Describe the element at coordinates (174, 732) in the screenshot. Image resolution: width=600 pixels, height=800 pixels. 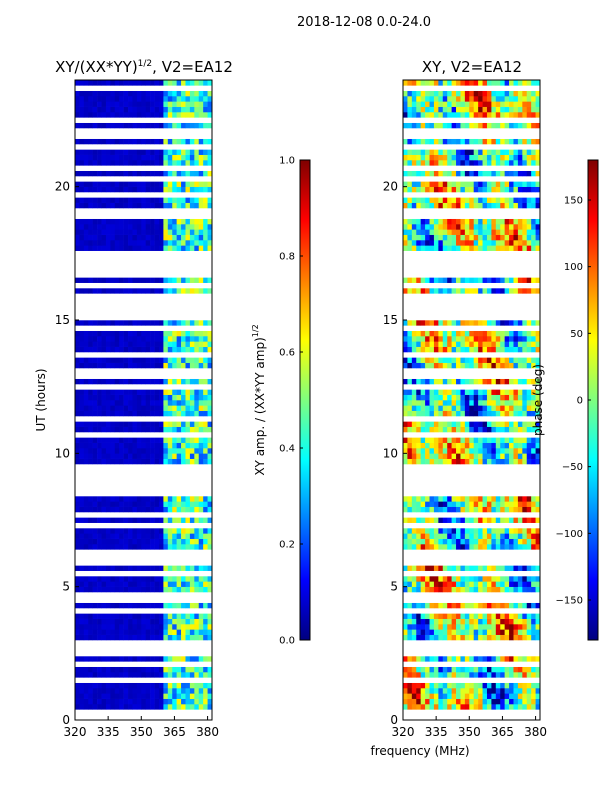
I see `x-tick-label: 365` at that location.